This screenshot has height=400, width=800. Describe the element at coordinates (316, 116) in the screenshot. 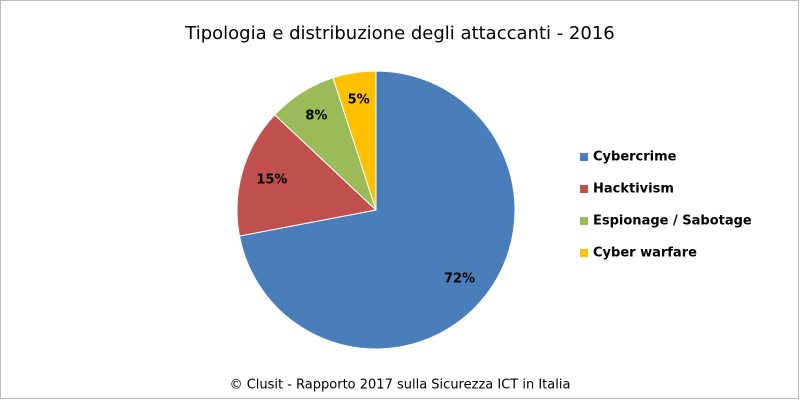

I see `data-label: 8%` at that location.